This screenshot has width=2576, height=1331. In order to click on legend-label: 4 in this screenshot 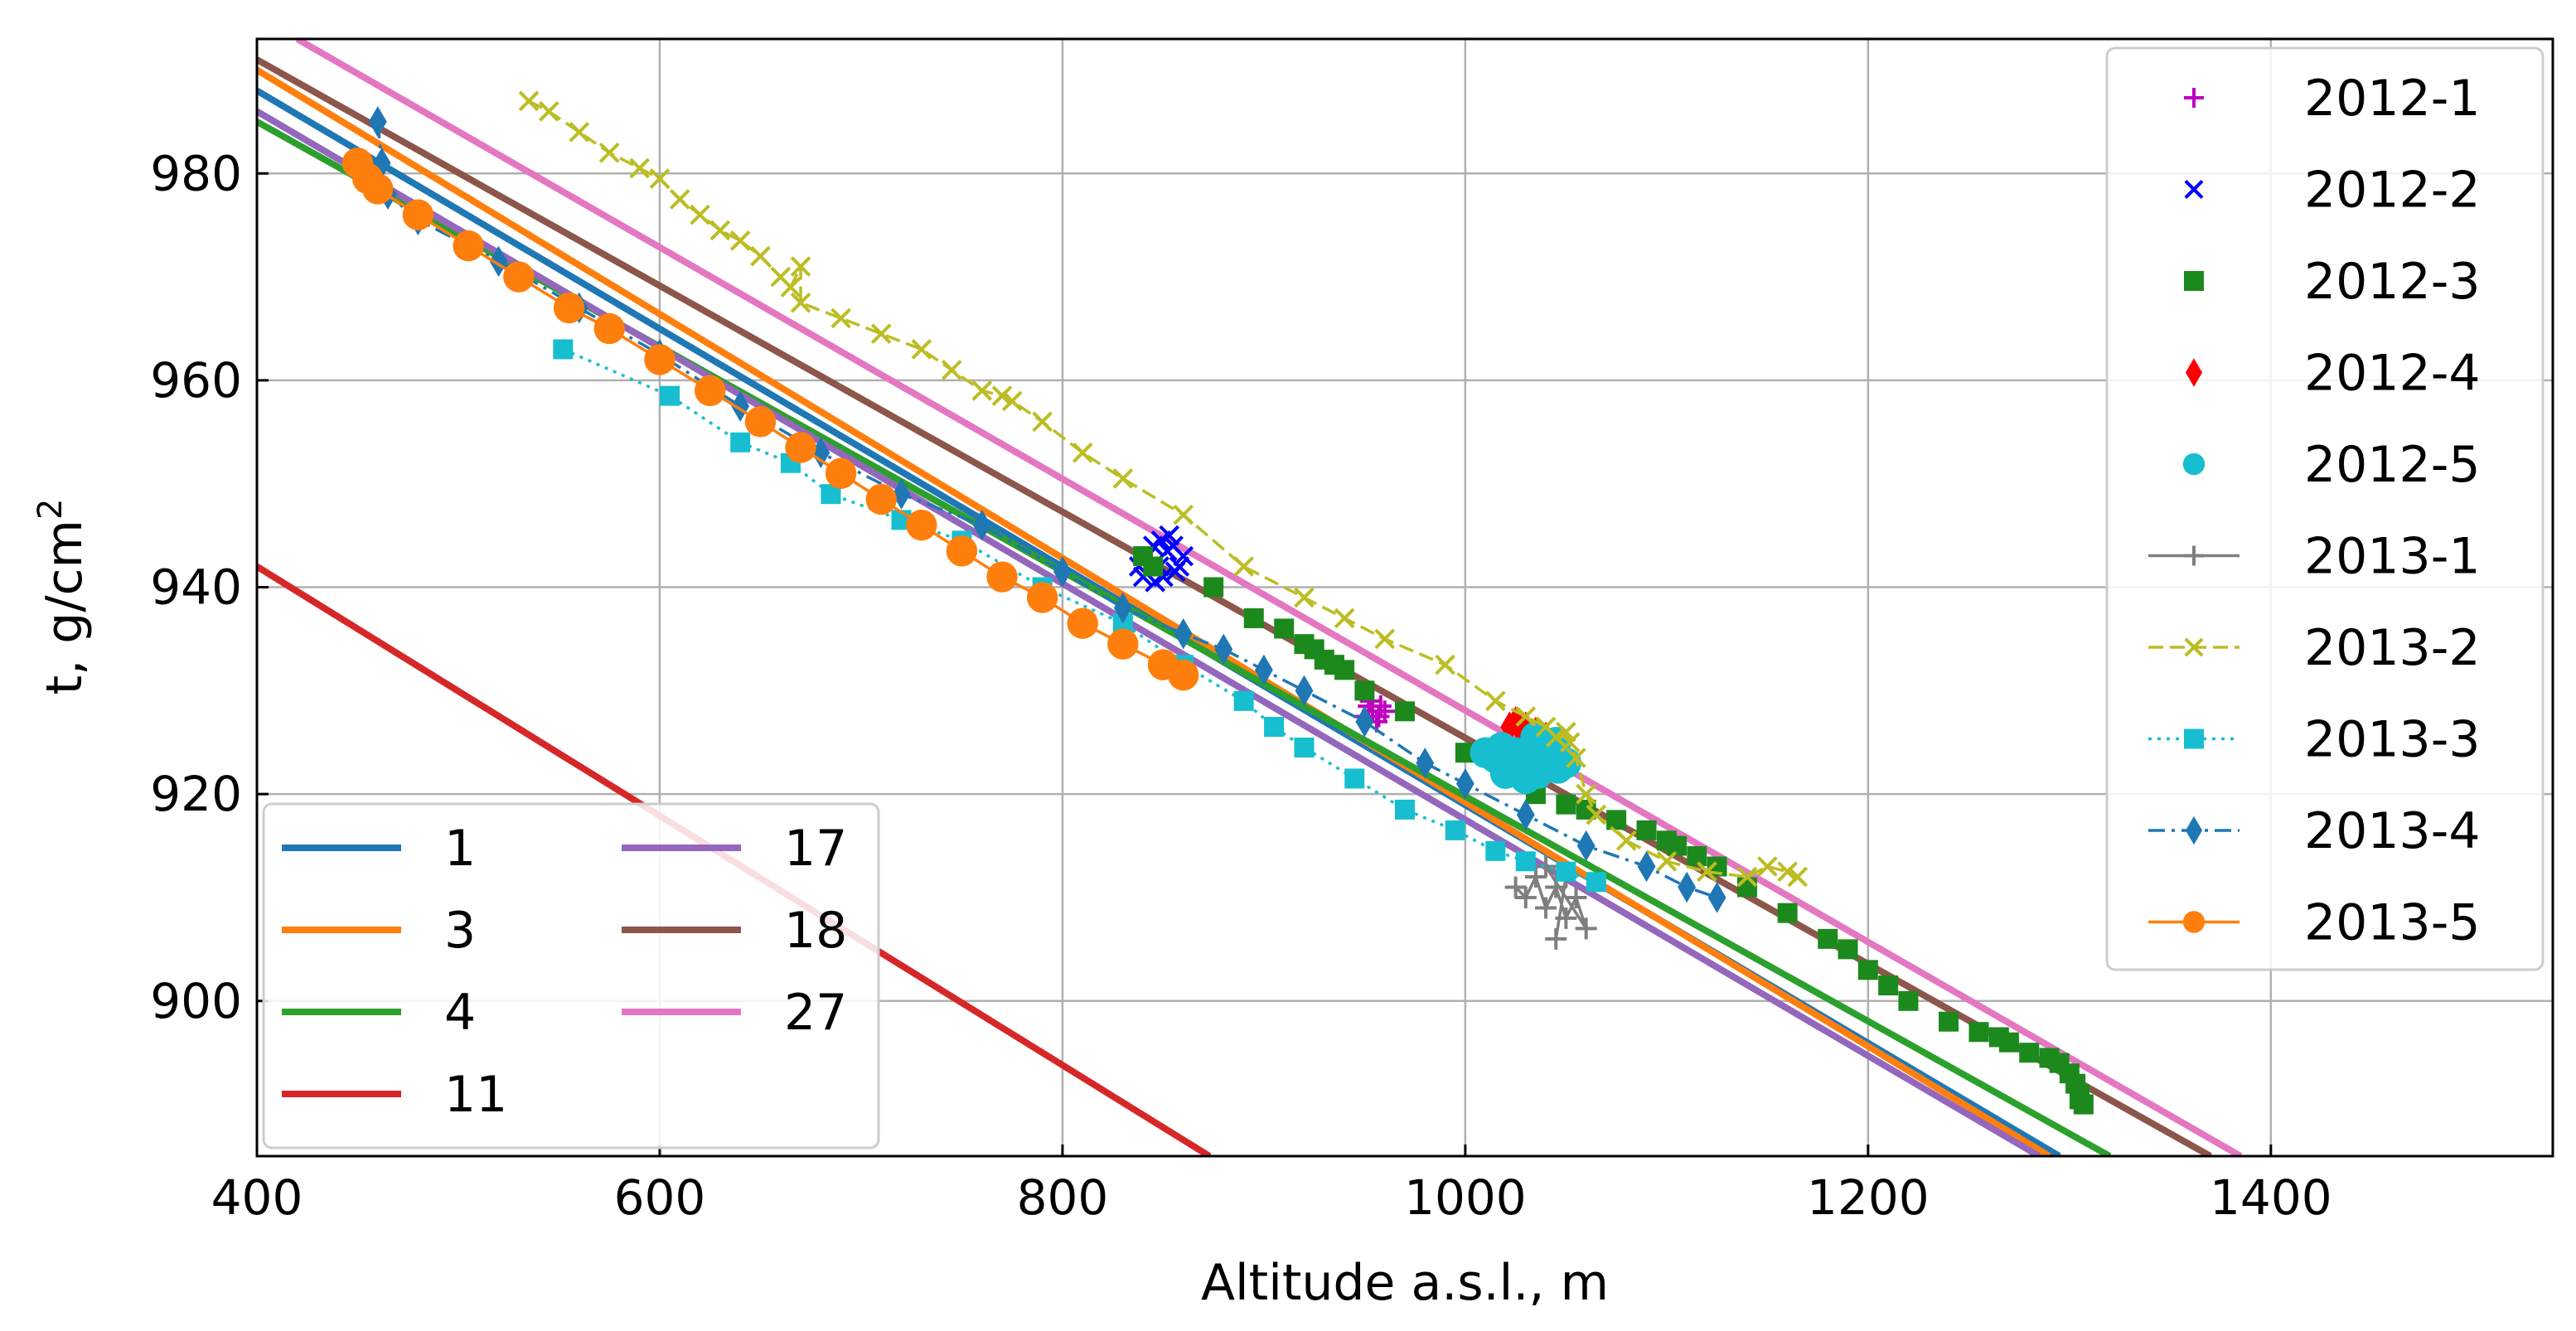, I will do `click(460, 1013)`.